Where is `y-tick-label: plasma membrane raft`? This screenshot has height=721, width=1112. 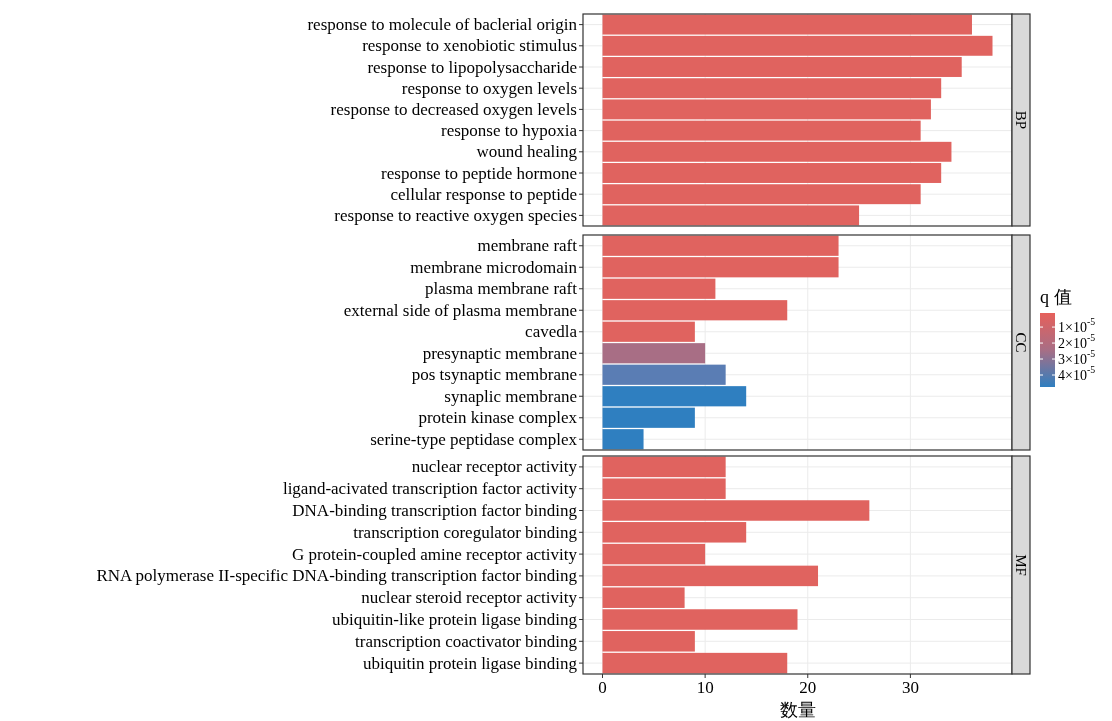 y-tick-label: plasma membrane raft is located at coordinates (501, 289).